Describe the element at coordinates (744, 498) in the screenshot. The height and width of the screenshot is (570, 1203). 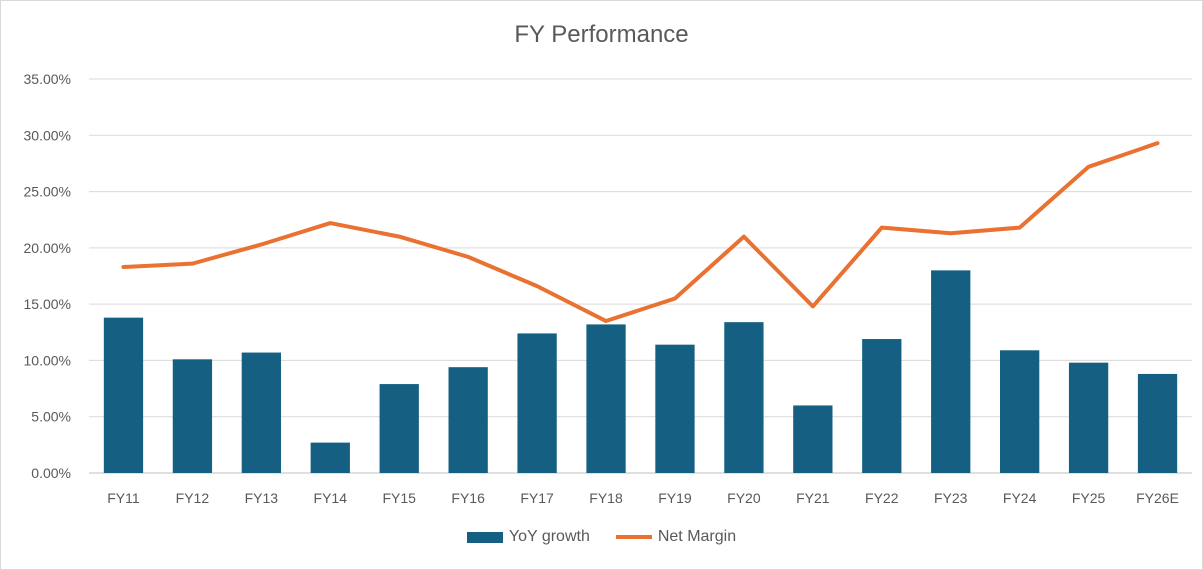
I see `x-tick-label: FY20` at that location.